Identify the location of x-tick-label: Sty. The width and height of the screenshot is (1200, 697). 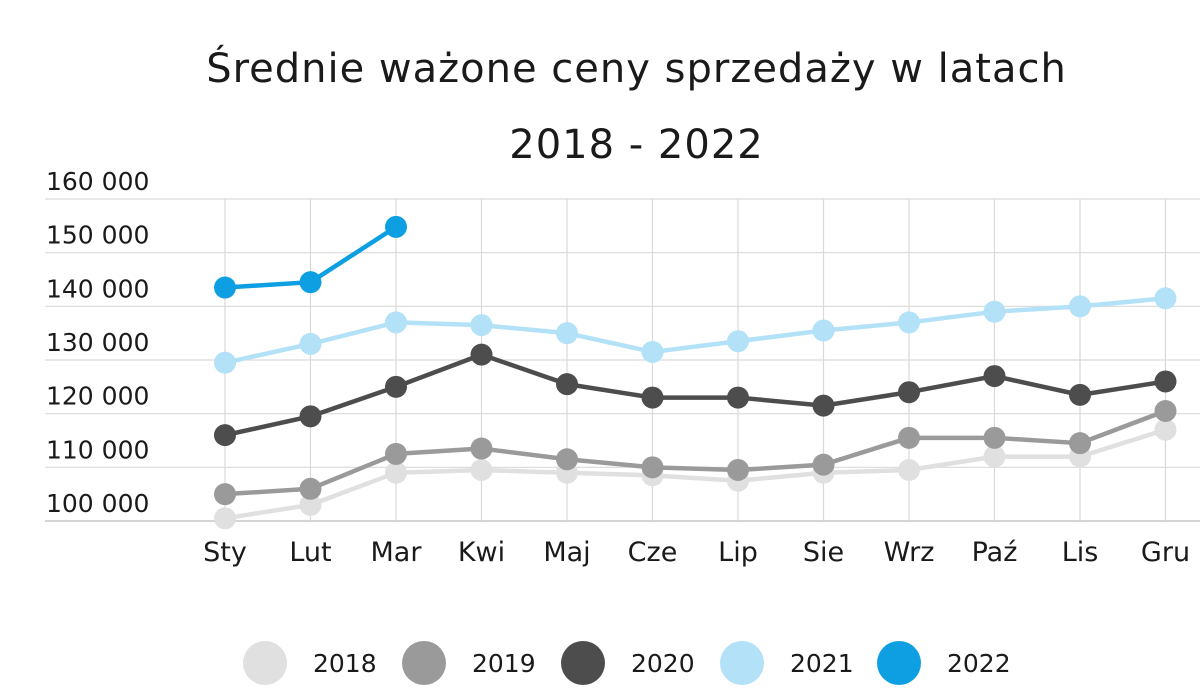
(225, 552).